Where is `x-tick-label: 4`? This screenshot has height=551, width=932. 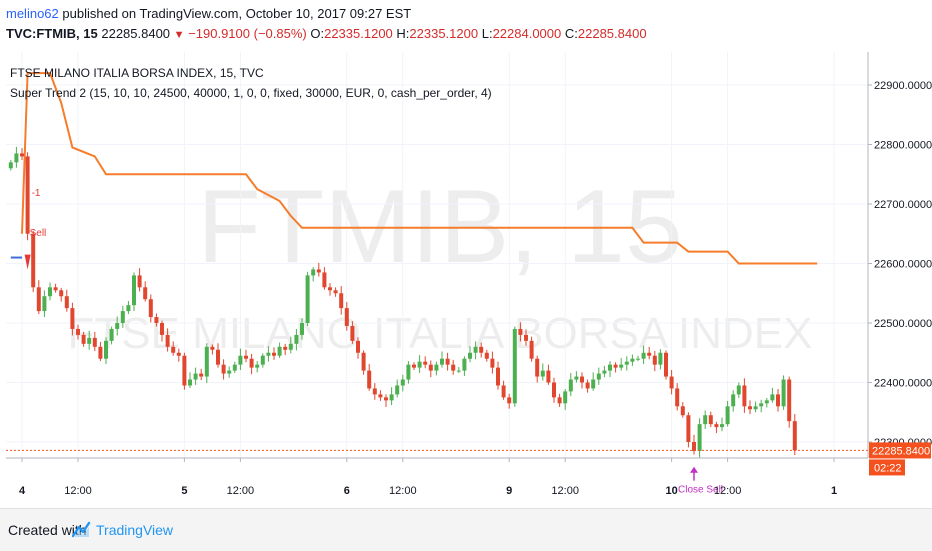 x-tick-label: 4 is located at coordinates (22, 491).